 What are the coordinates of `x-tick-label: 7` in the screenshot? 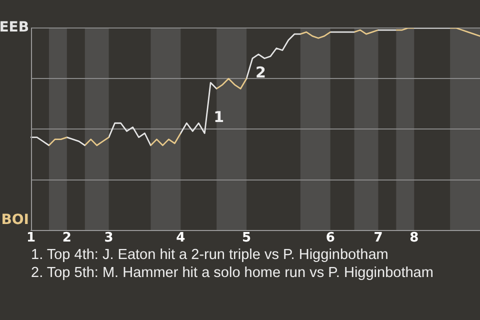 It's located at (378, 238).